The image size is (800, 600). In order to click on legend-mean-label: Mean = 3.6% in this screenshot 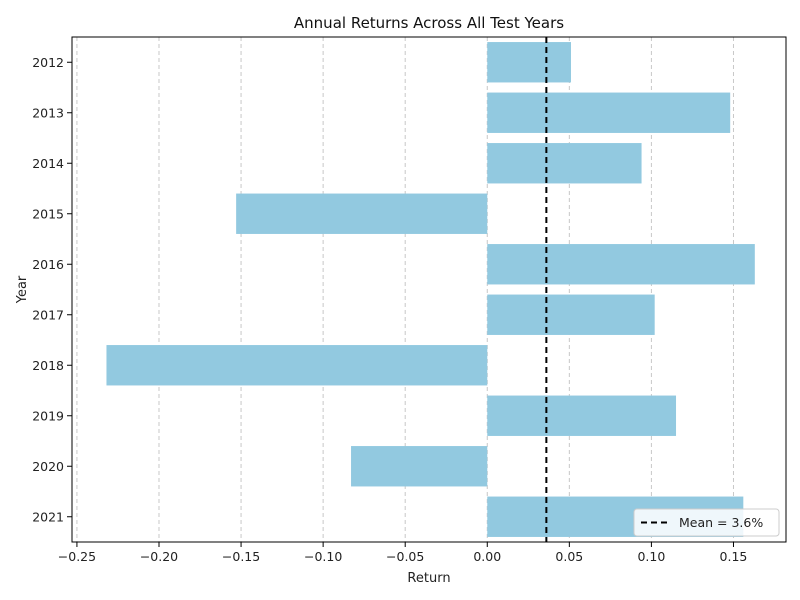, I will do `click(721, 522)`.